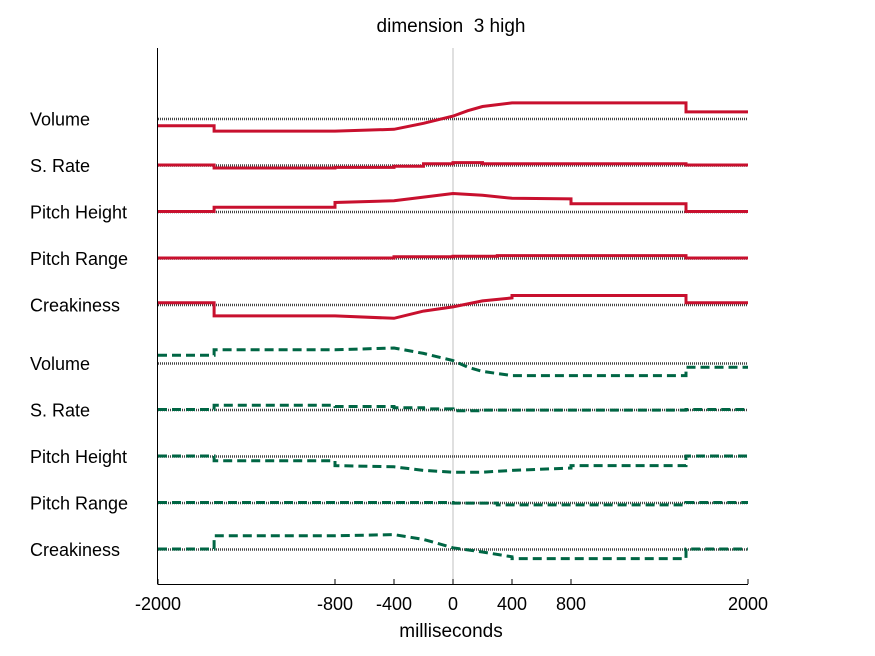  I want to click on x-tick-label: -800, so click(335, 604).